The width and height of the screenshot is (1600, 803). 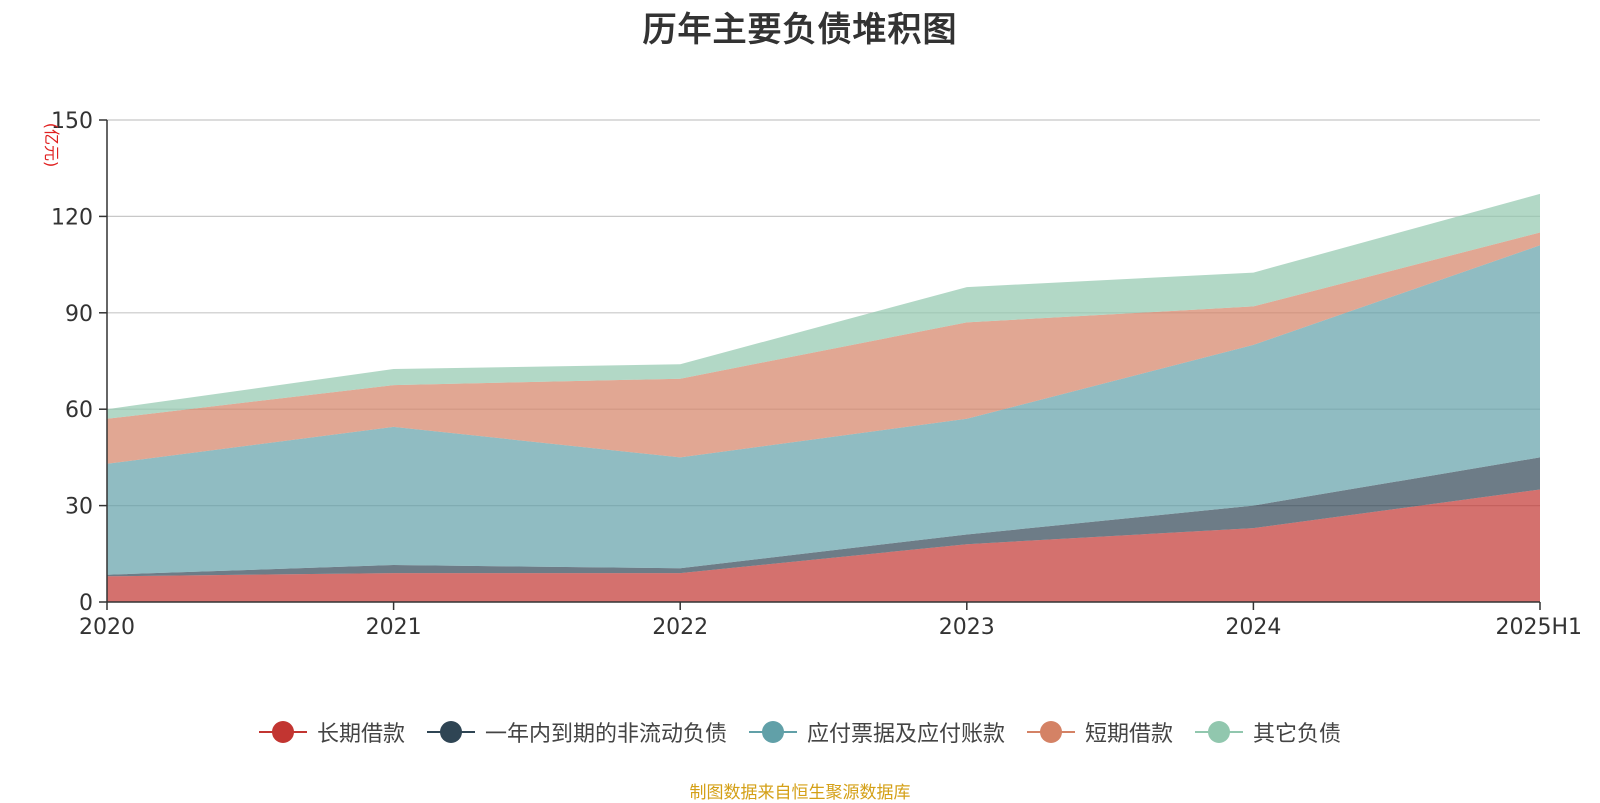 I want to click on legend-label: 短期借款, so click(x=1129, y=734).